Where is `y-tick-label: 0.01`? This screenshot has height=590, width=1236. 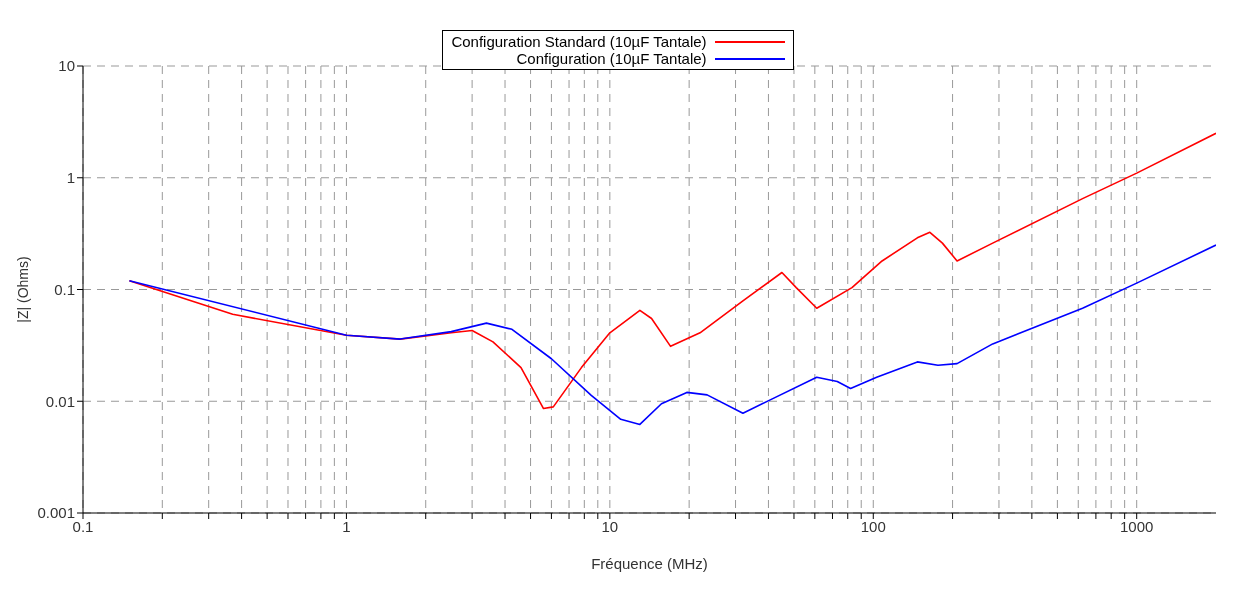 y-tick-label: 0.01 is located at coordinates (60, 401).